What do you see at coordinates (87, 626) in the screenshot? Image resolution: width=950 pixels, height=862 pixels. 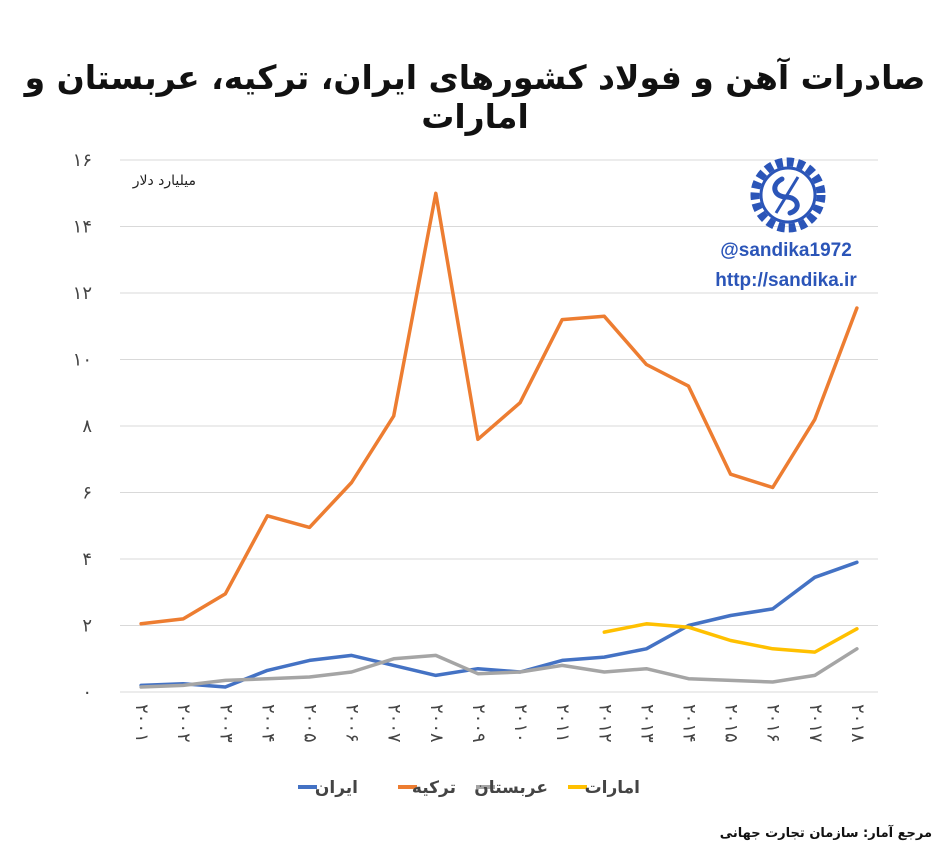 I see `y-tick-label: ۲` at bounding box center [87, 626].